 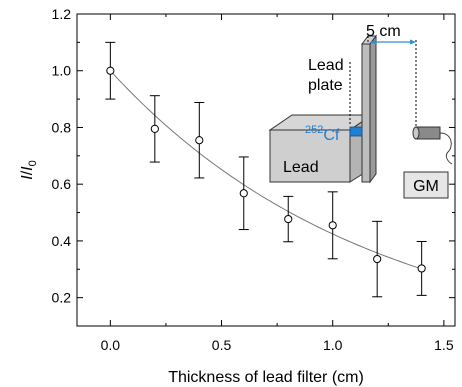 I want to click on cf252-element: Cf, so click(x=331, y=135).